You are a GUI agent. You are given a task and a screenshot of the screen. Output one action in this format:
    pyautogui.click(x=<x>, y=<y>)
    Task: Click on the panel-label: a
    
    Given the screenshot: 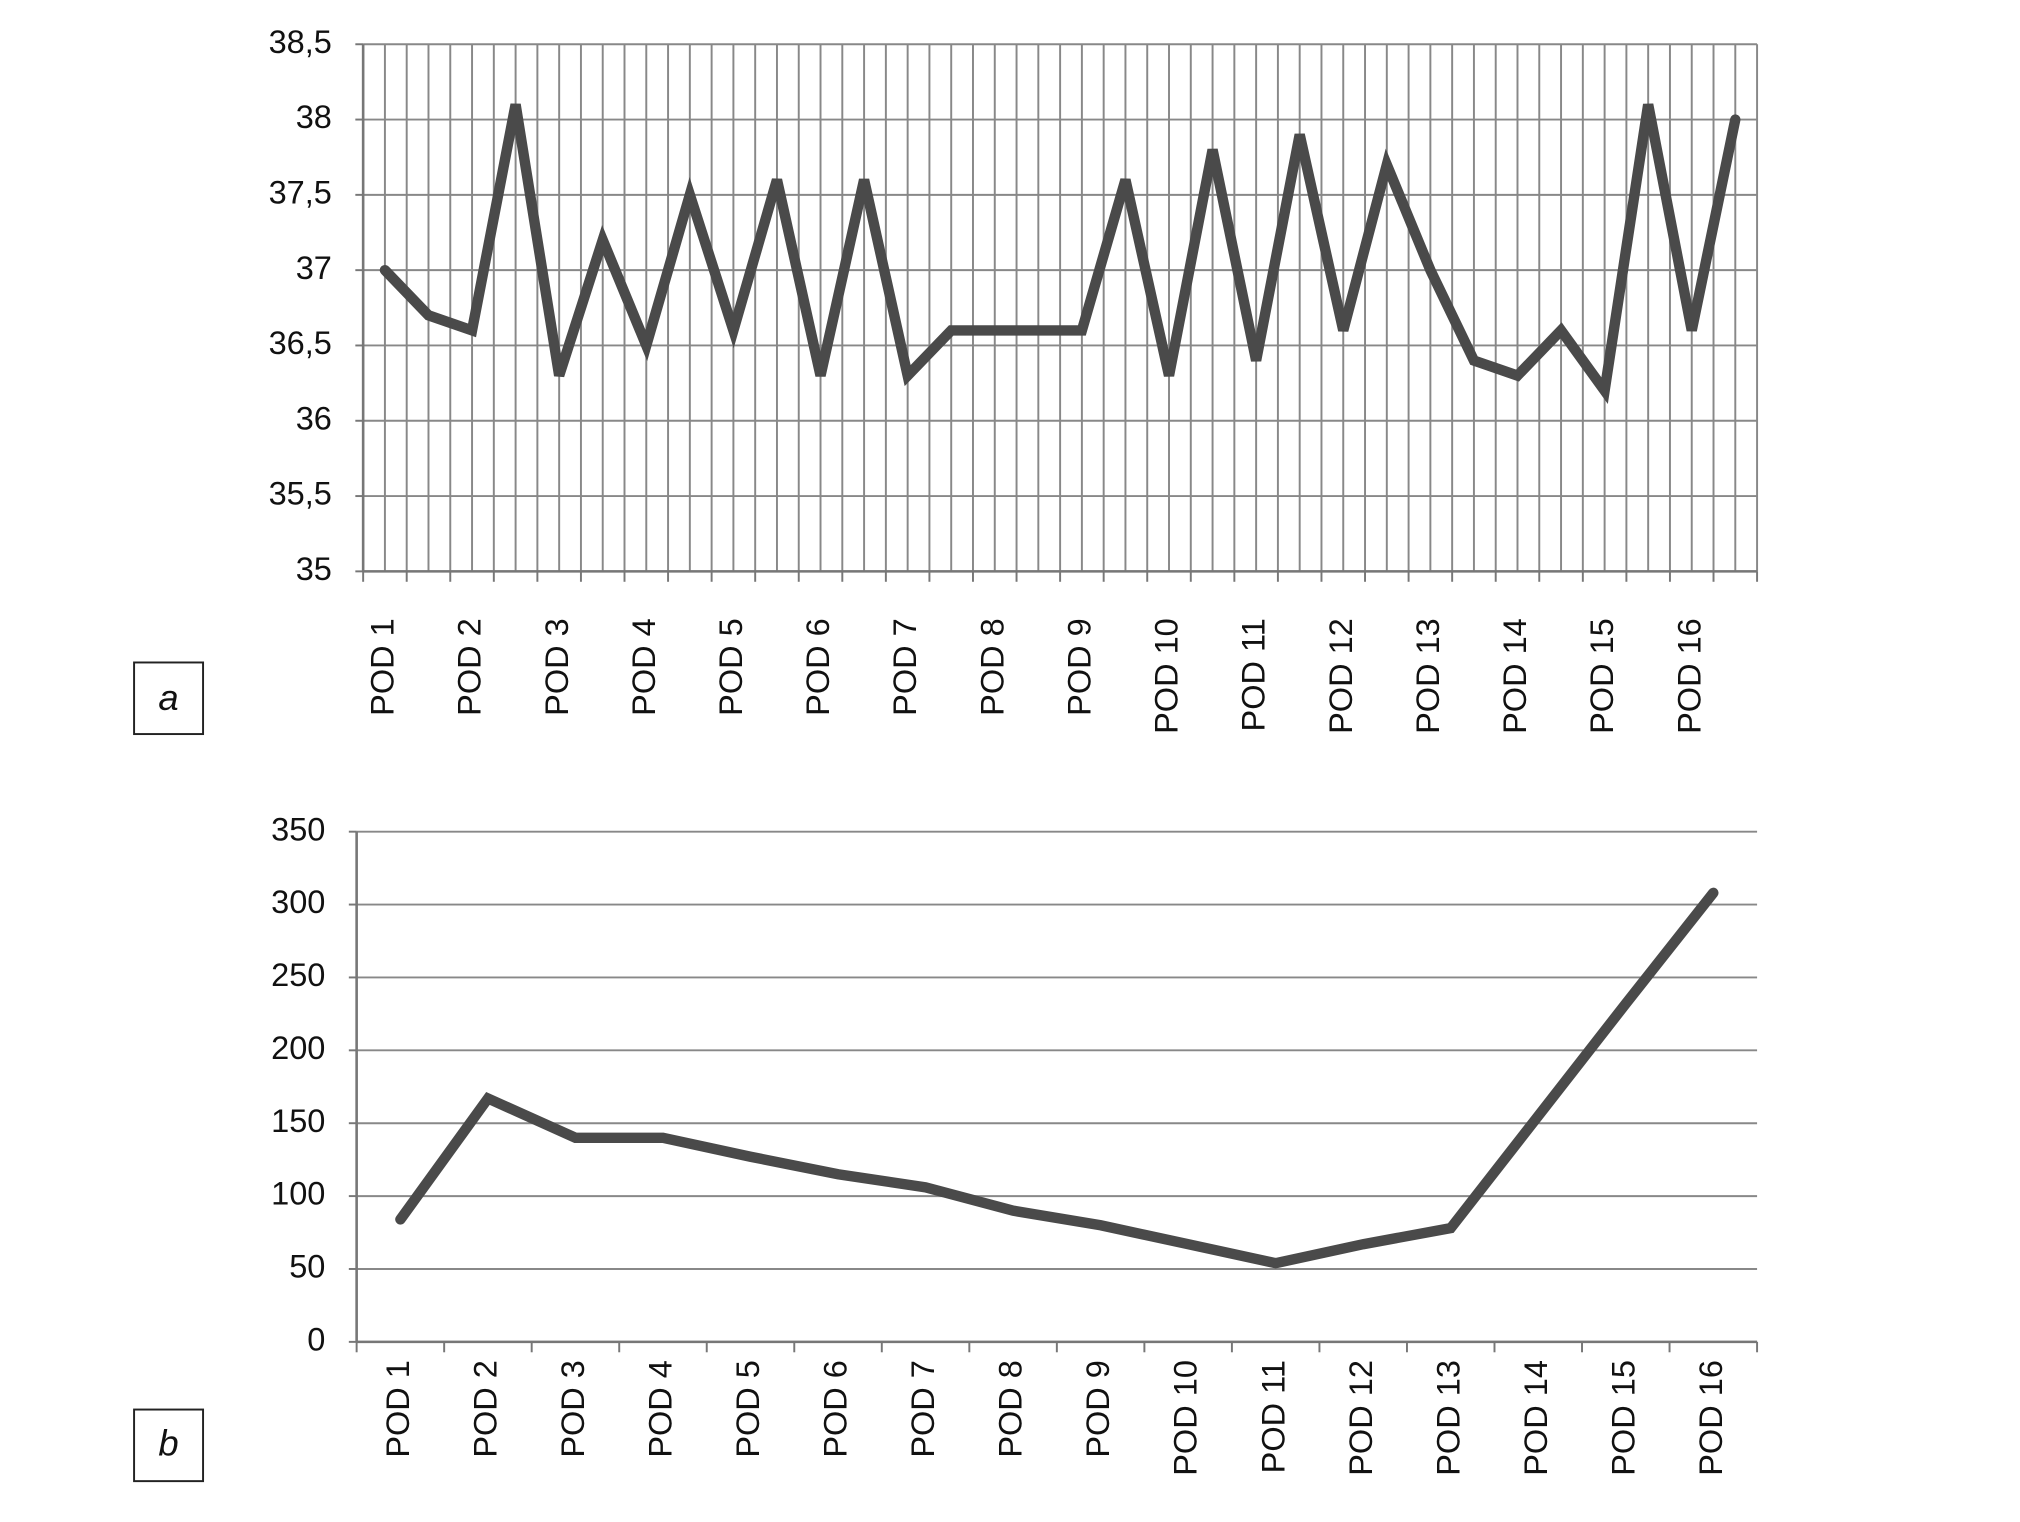 What is the action you would take?
    pyautogui.click(x=168, y=697)
    